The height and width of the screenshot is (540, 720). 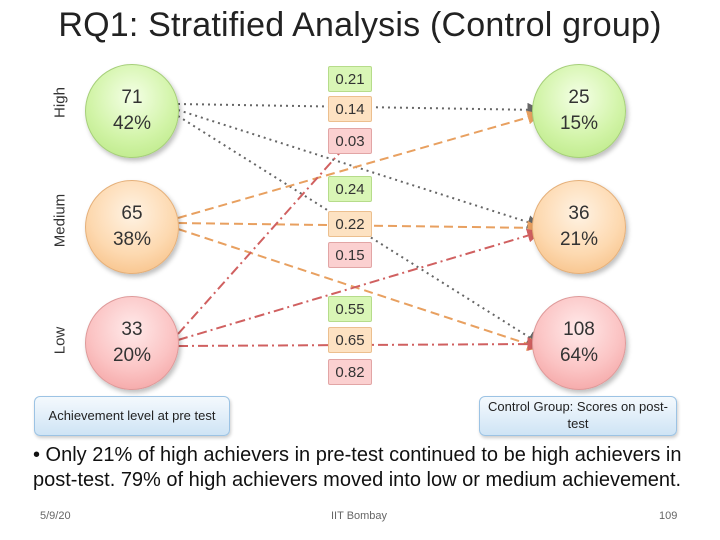 What do you see at coordinates (579, 214) in the screenshot?
I see `post-medium-count: 36` at bounding box center [579, 214].